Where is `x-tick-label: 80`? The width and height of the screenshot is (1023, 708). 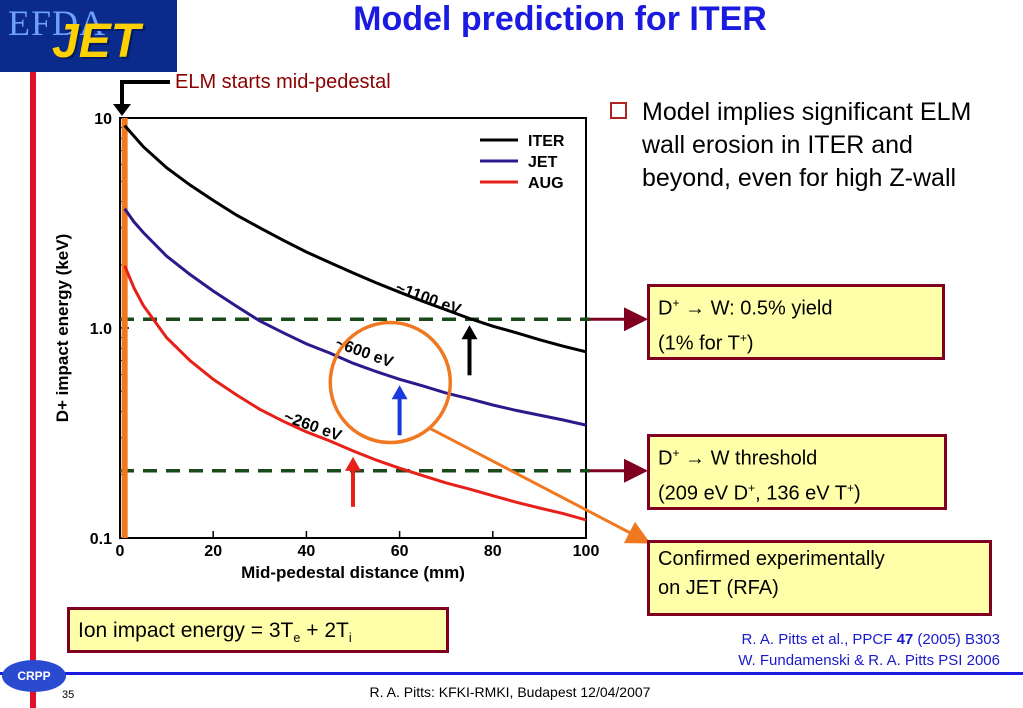
x-tick-label: 80 is located at coordinates (493, 551).